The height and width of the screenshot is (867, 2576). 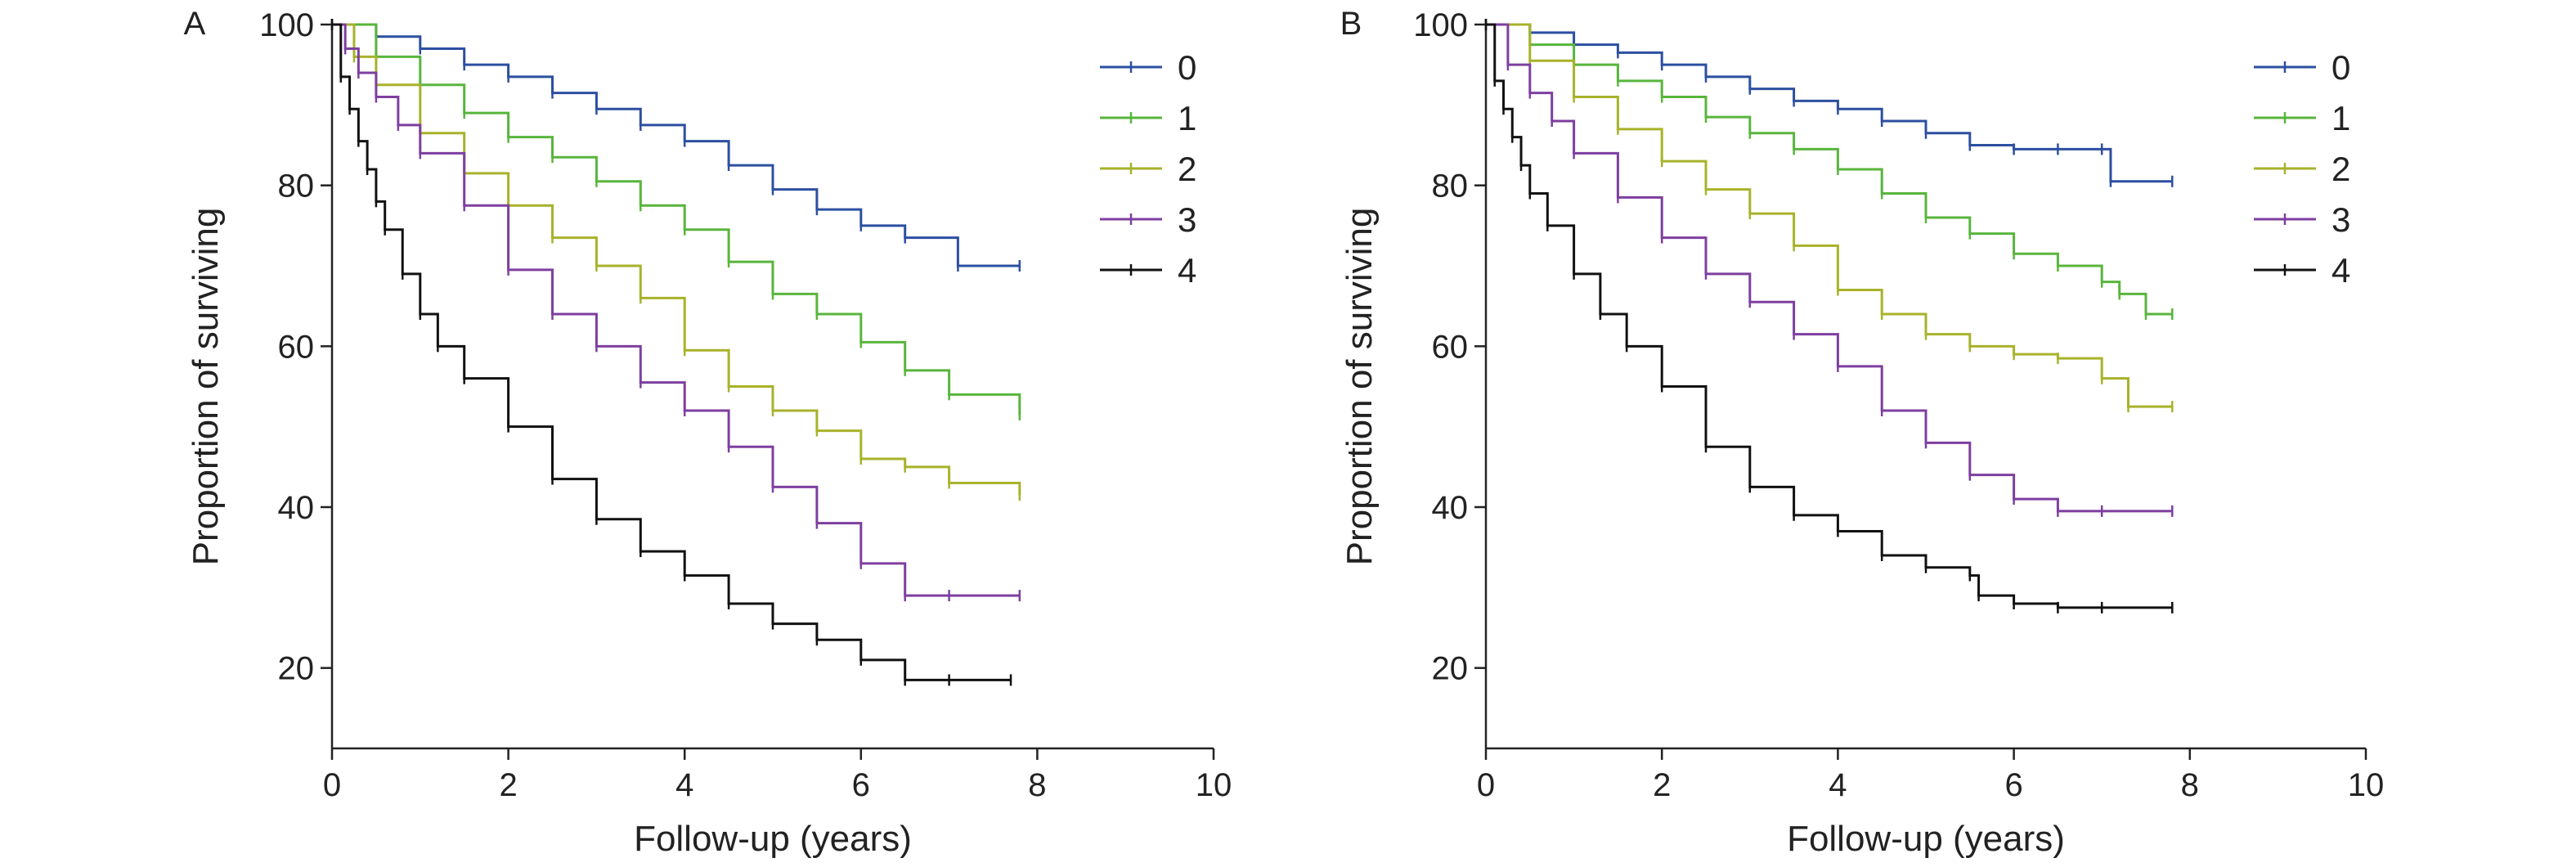 I want to click on panel-label: A, so click(x=195, y=24).